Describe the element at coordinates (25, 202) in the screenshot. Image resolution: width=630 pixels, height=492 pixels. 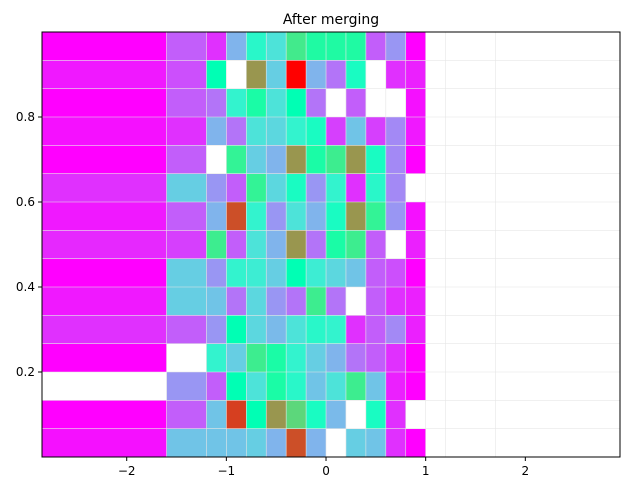
I see `y-tick-label: 0.6` at that location.